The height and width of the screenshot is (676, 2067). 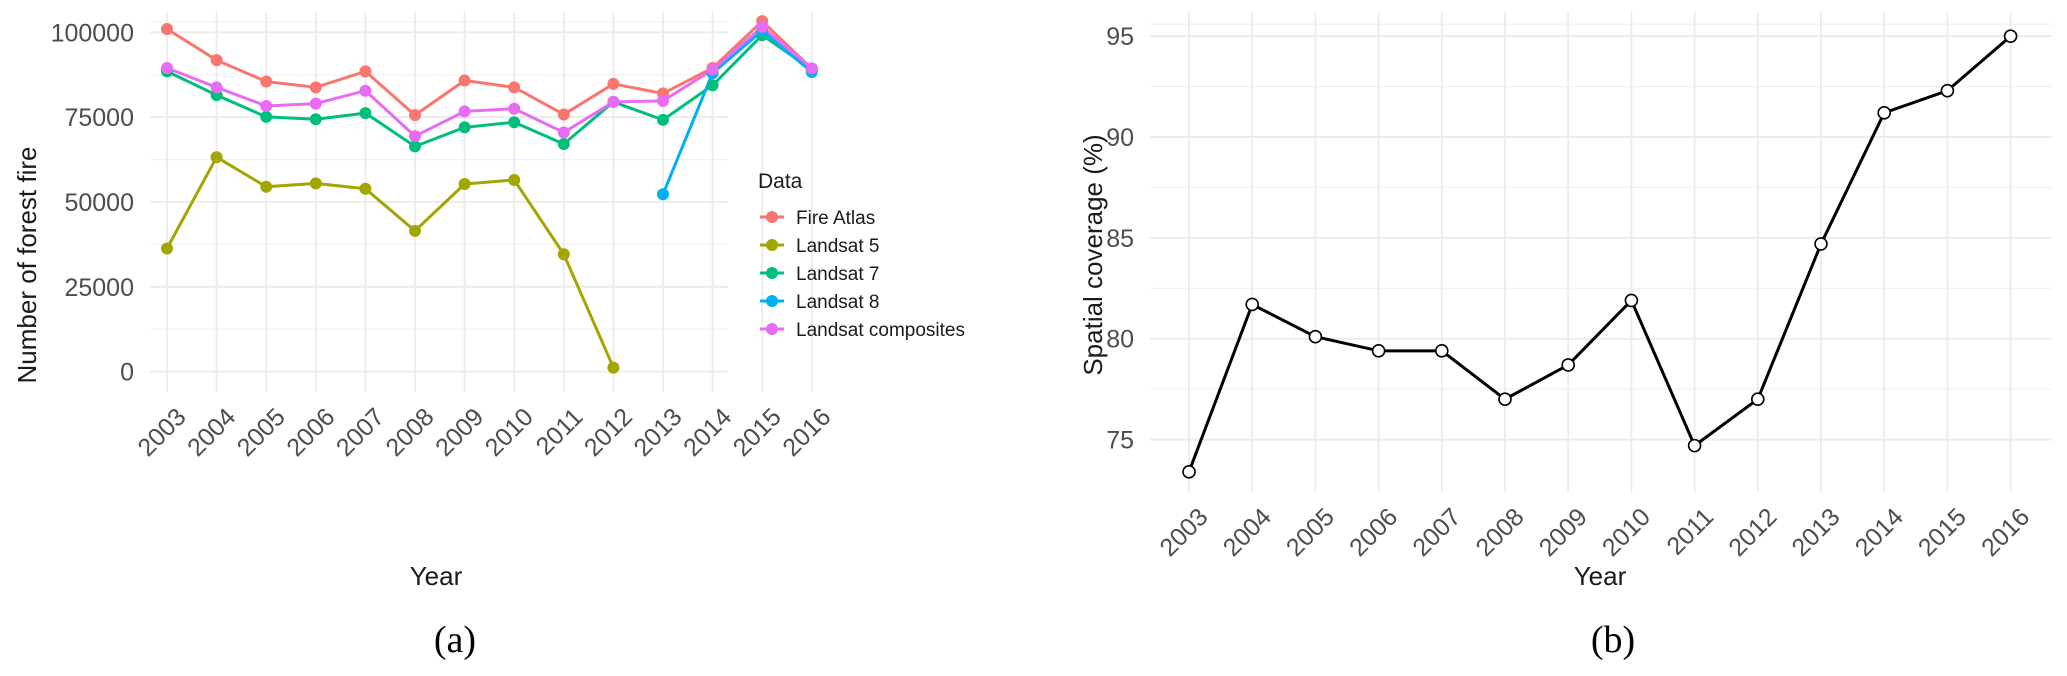 I want to click on legend-item: Landsat 5, so click(x=819, y=246).